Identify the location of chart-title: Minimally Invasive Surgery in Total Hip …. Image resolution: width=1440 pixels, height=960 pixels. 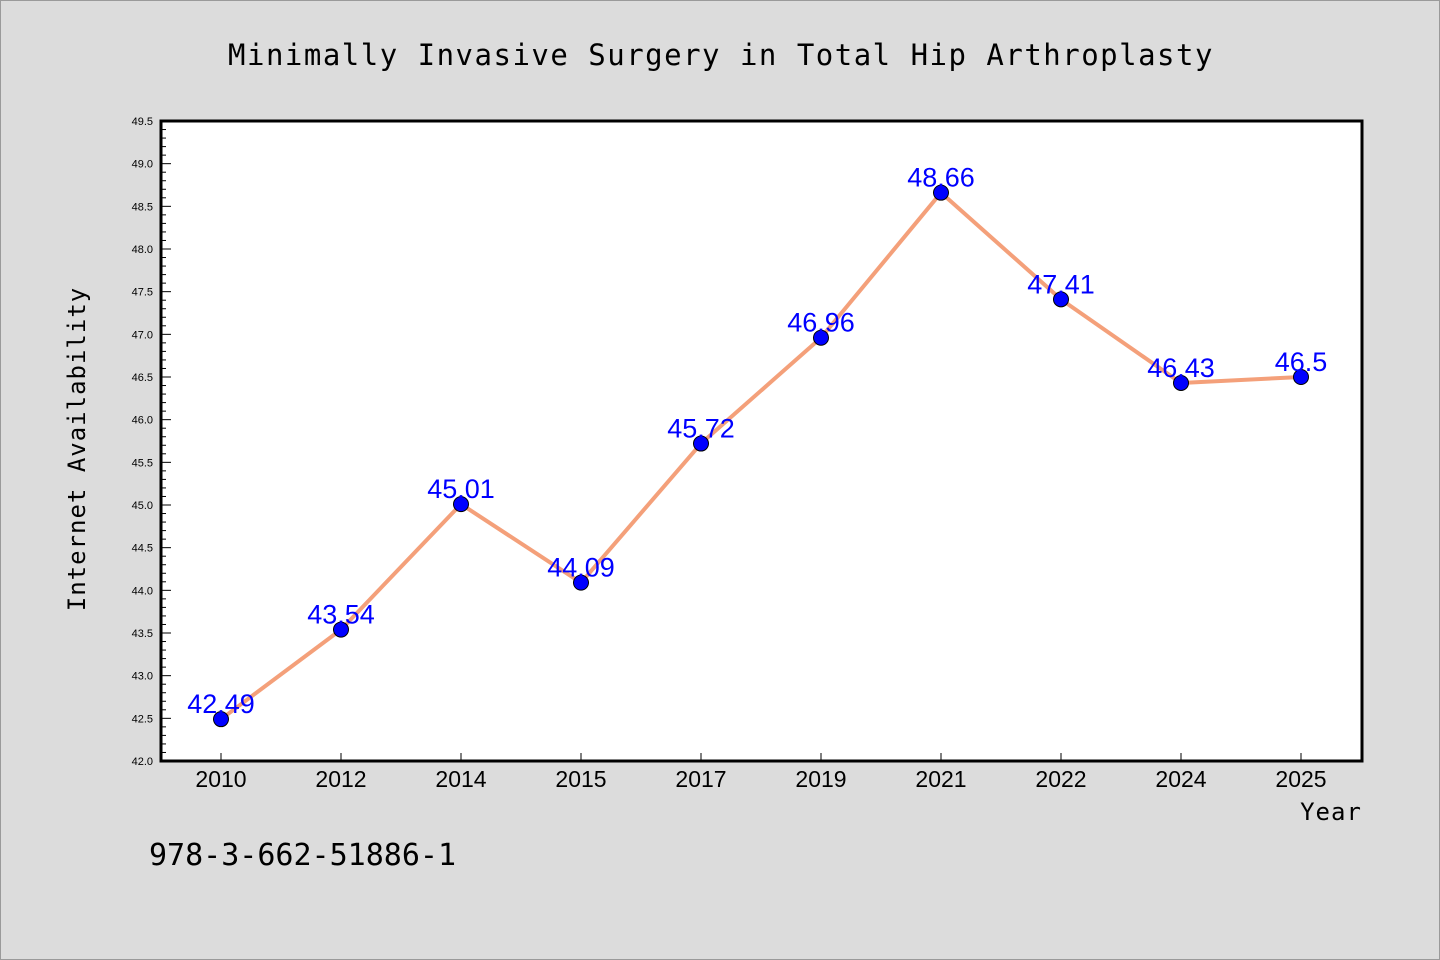
(721, 55).